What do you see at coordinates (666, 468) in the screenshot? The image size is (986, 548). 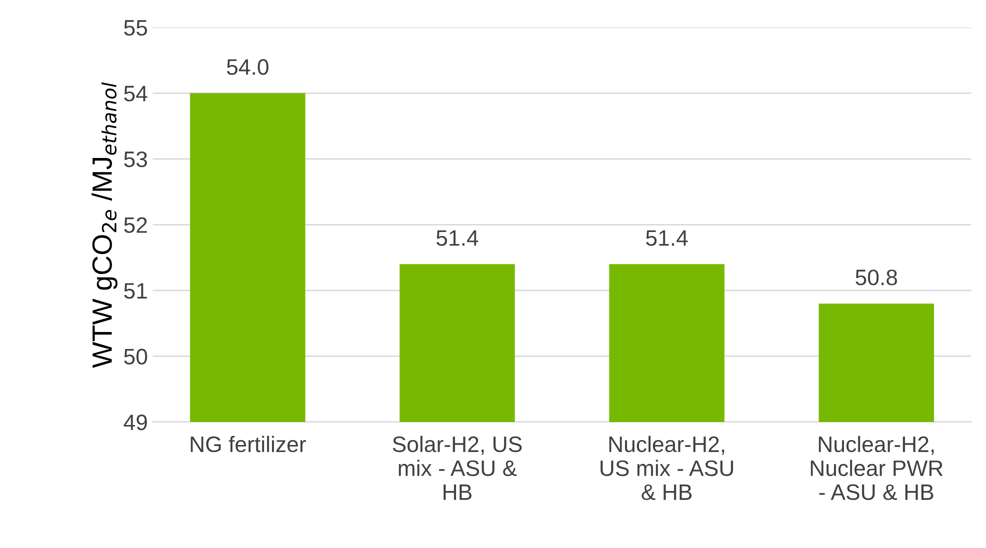 I see `x-tick-label: Nuclear-H2, US mix - ASU & HB` at bounding box center [666, 468].